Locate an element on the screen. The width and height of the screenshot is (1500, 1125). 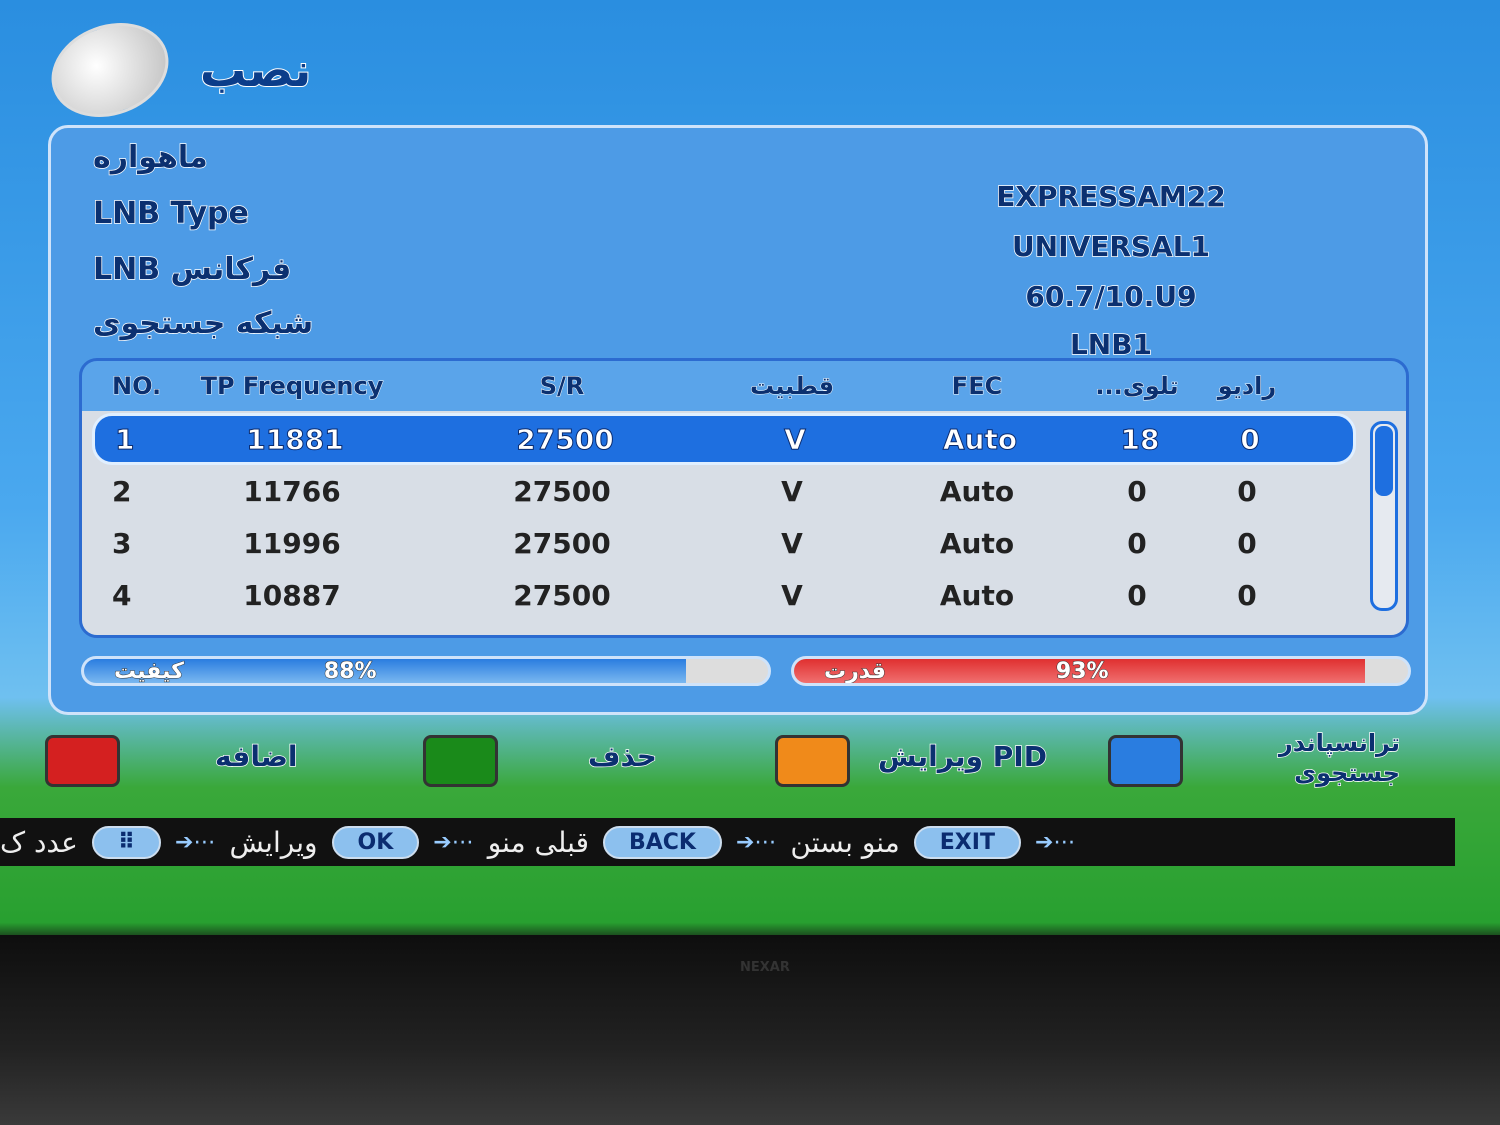
green-button is located at coordinates (460, 761).